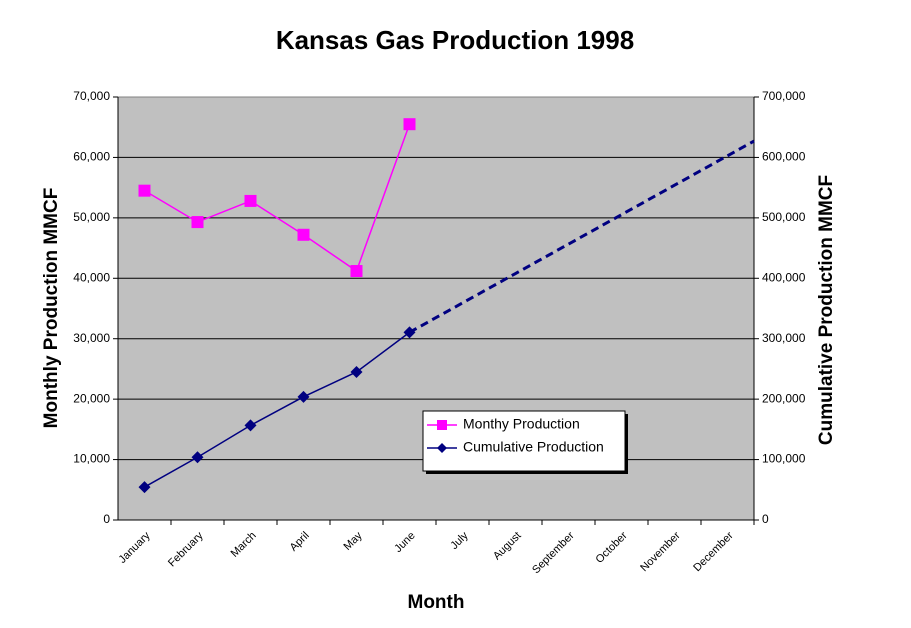 The width and height of the screenshot is (911, 628). I want to click on x-tick-label: February, so click(186, 549).